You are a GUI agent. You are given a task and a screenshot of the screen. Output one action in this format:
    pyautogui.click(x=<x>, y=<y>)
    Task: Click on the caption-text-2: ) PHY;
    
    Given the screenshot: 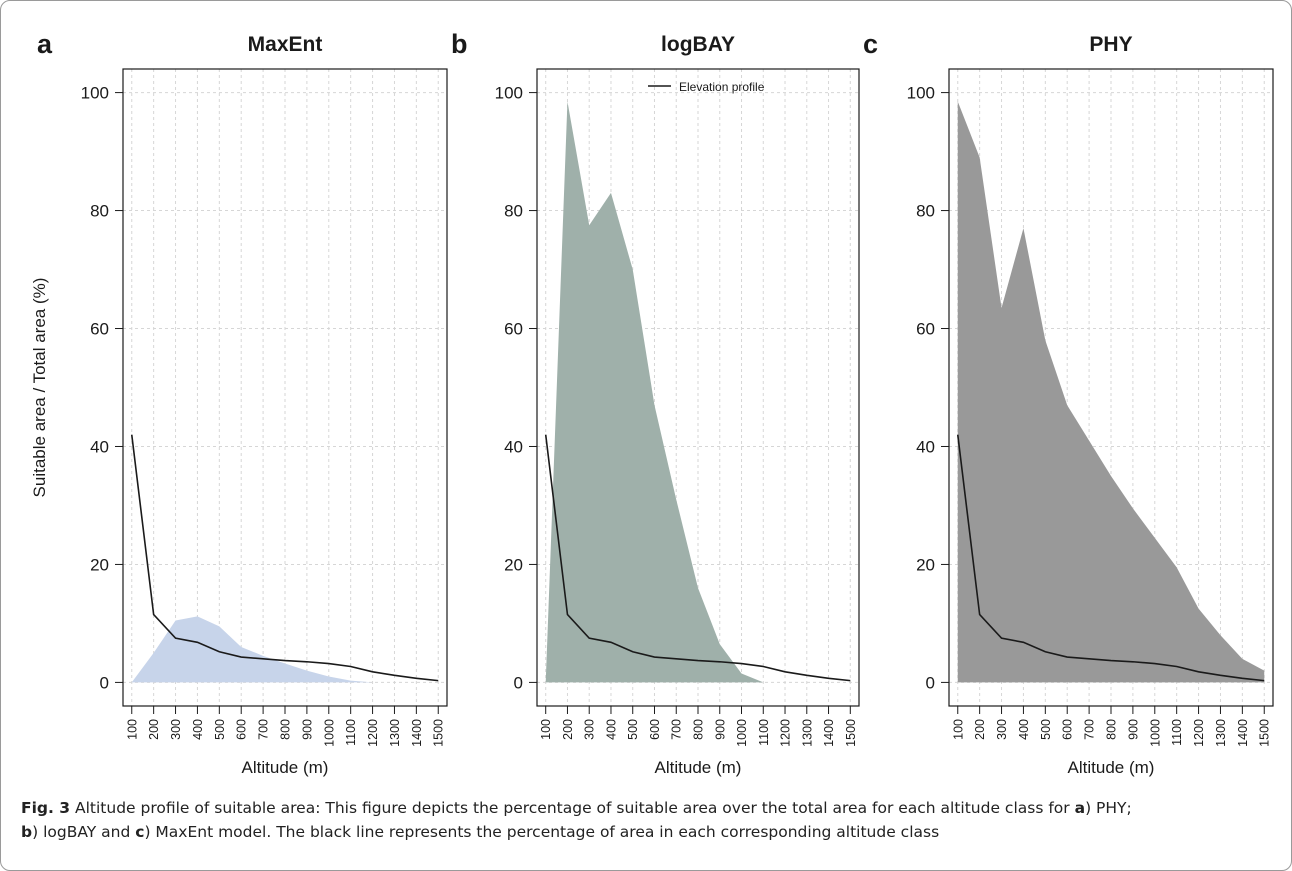 What is the action you would take?
    pyautogui.click(x=1108, y=808)
    